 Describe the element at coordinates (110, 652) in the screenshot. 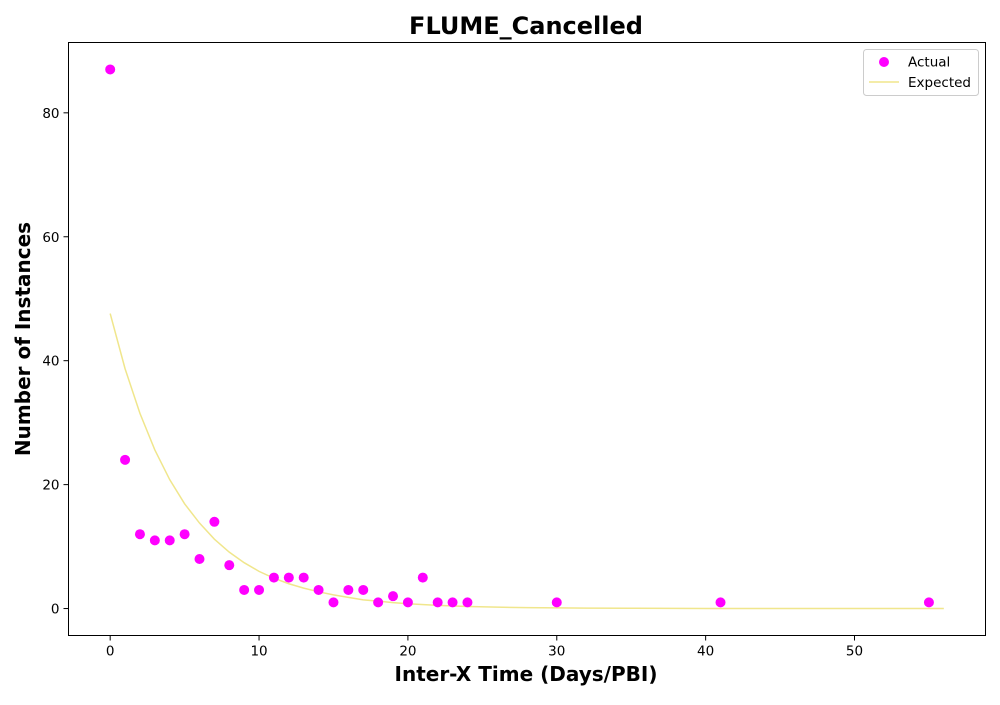

I see `x-tick-label: 0` at that location.